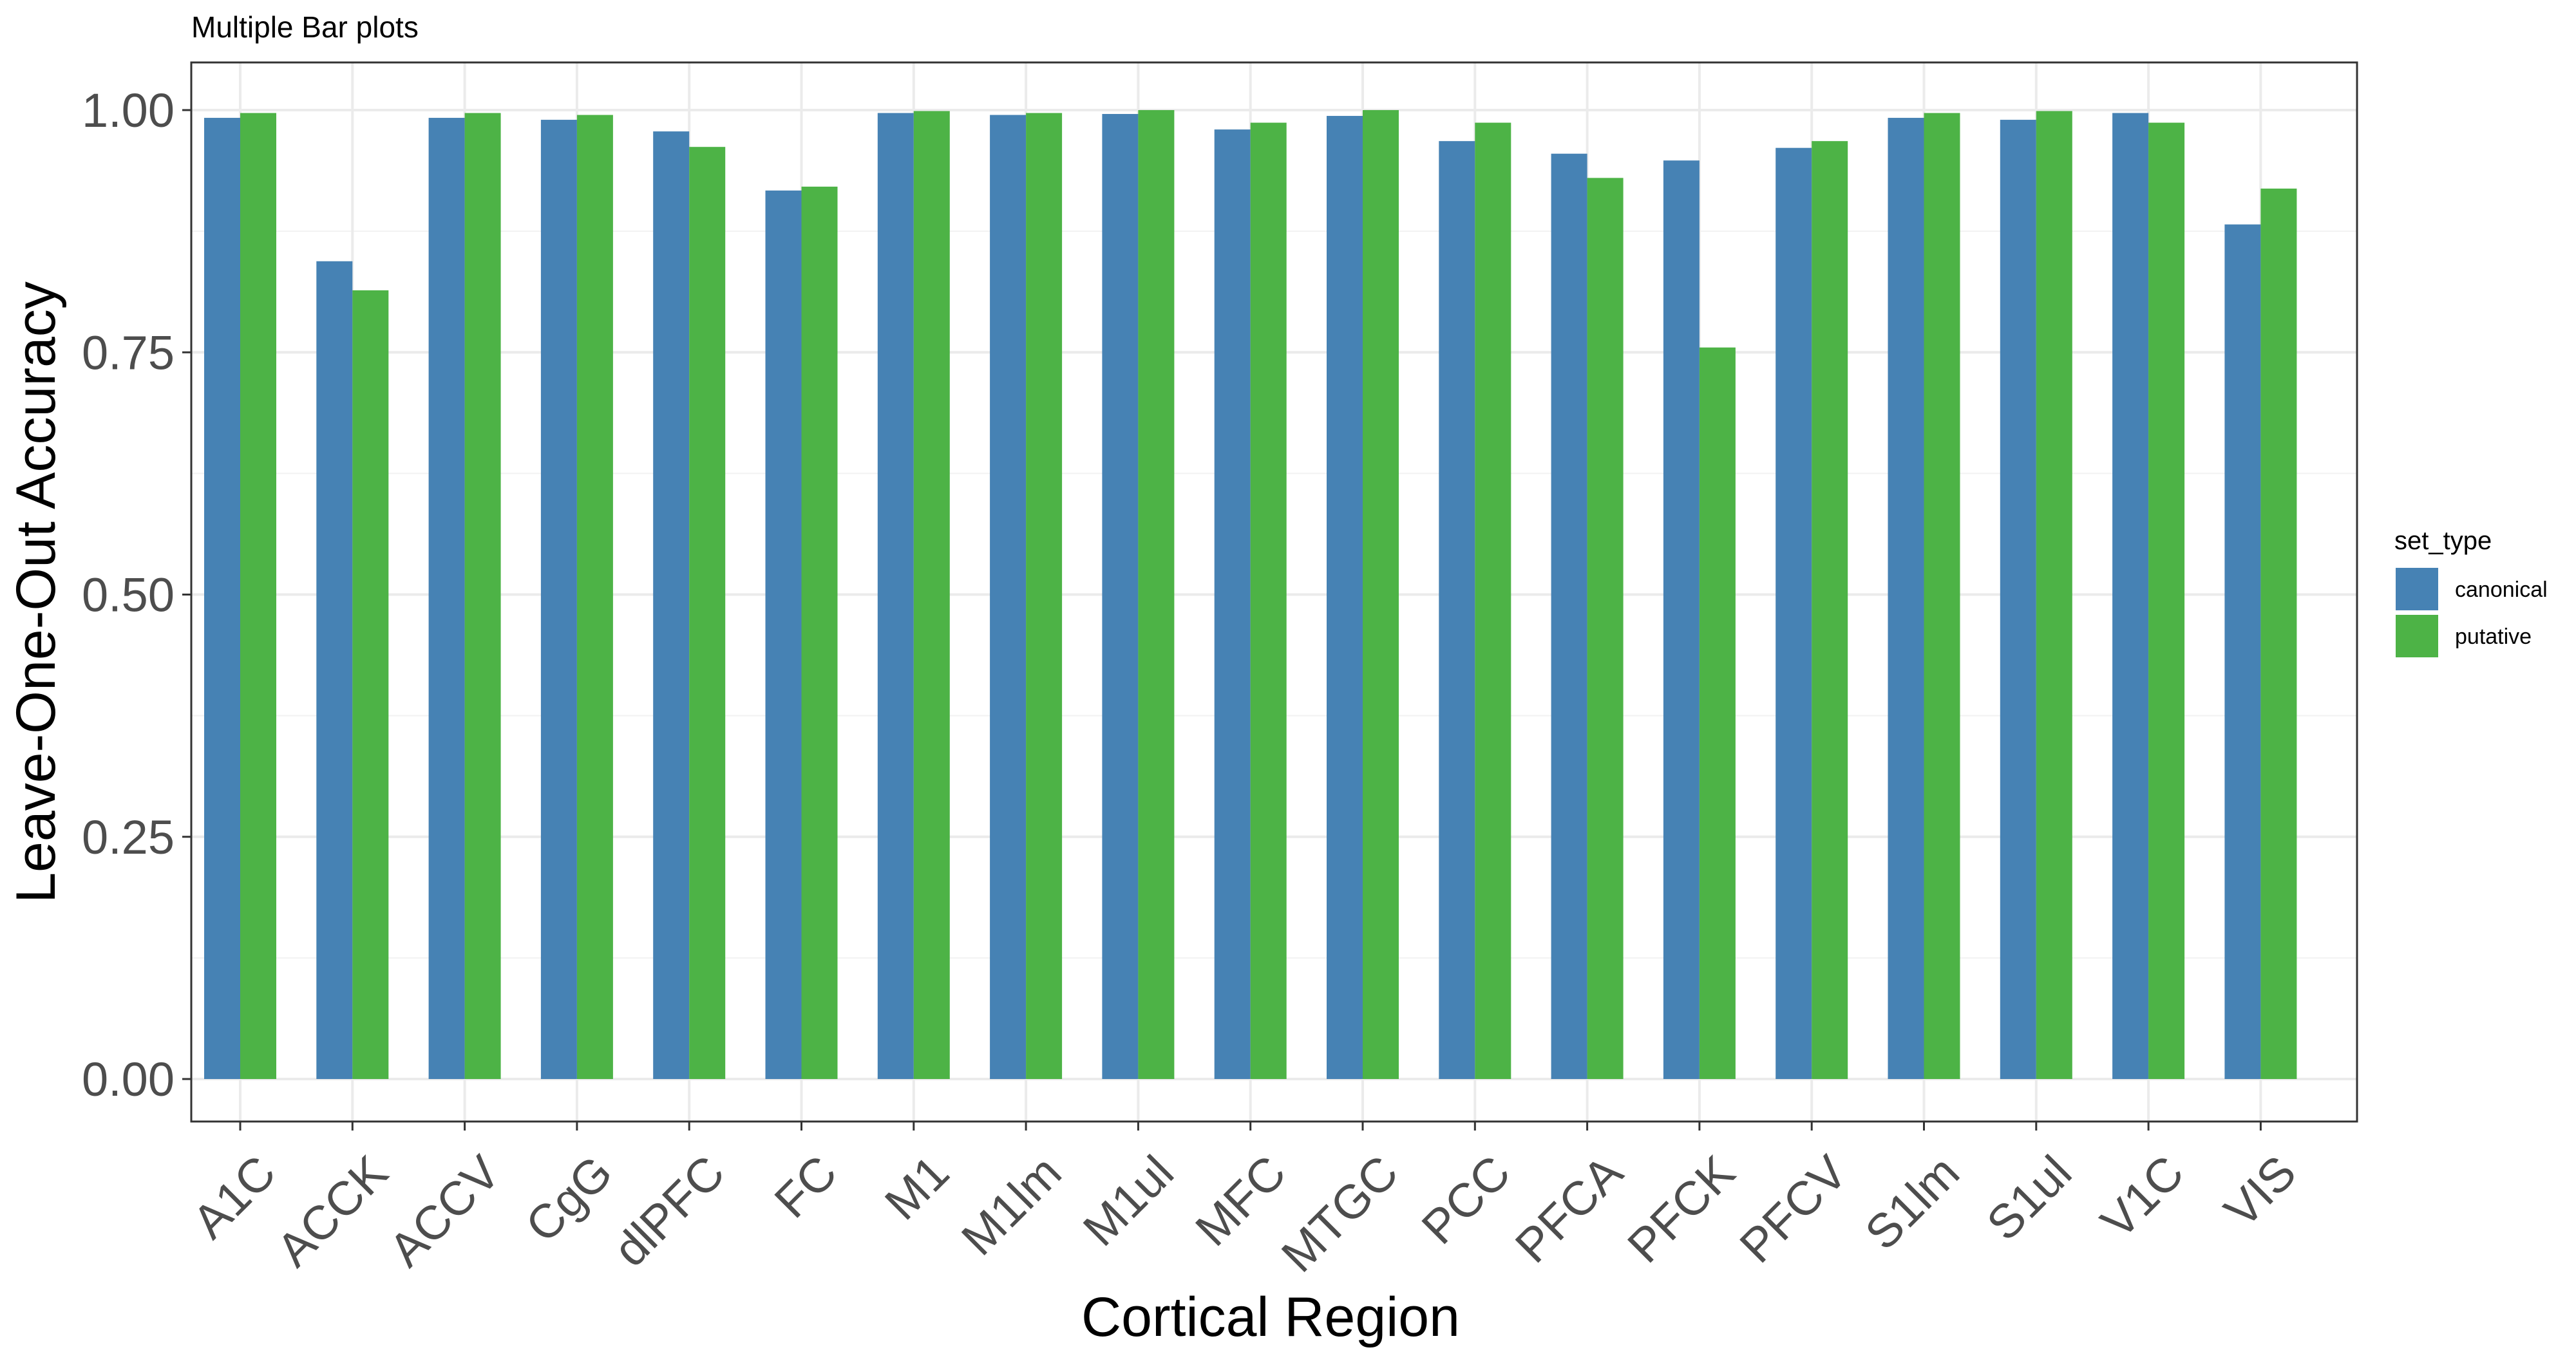 The height and width of the screenshot is (1352, 2576). What do you see at coordinates (1339, 1214) in the screenshot?
I see `x-tick-label: MTGC` at bounding box center [1339, 1214].